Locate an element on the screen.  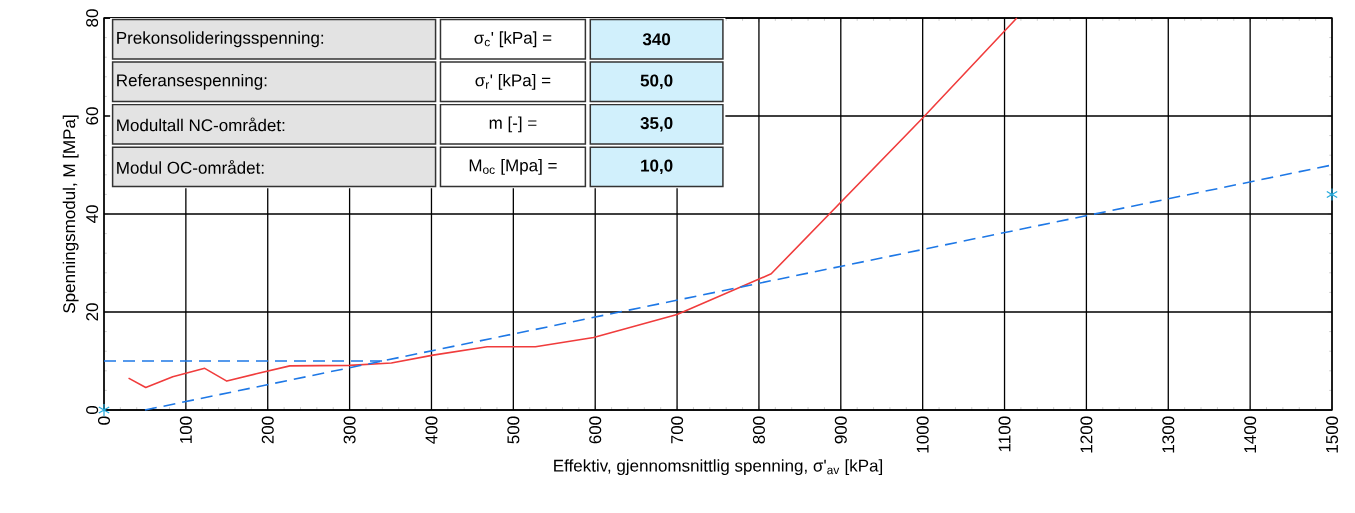
annotation: Modultall NC-området: is located at coordinates (201, 124).